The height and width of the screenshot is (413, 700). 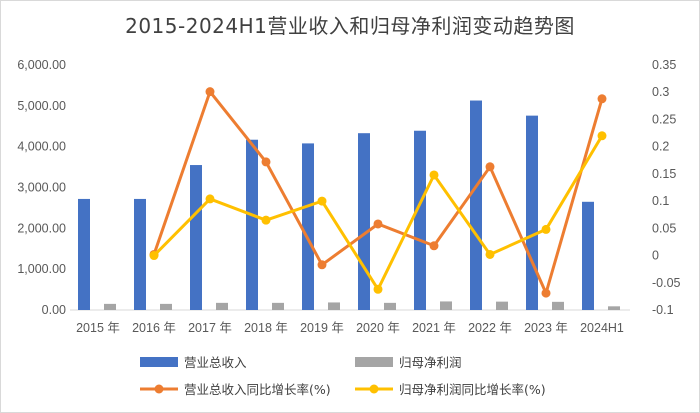 What do you see at coordinates (266, 328) in the screenshot?
I see `x-tick-label: 2018 年` at bounding box center [266, 328].